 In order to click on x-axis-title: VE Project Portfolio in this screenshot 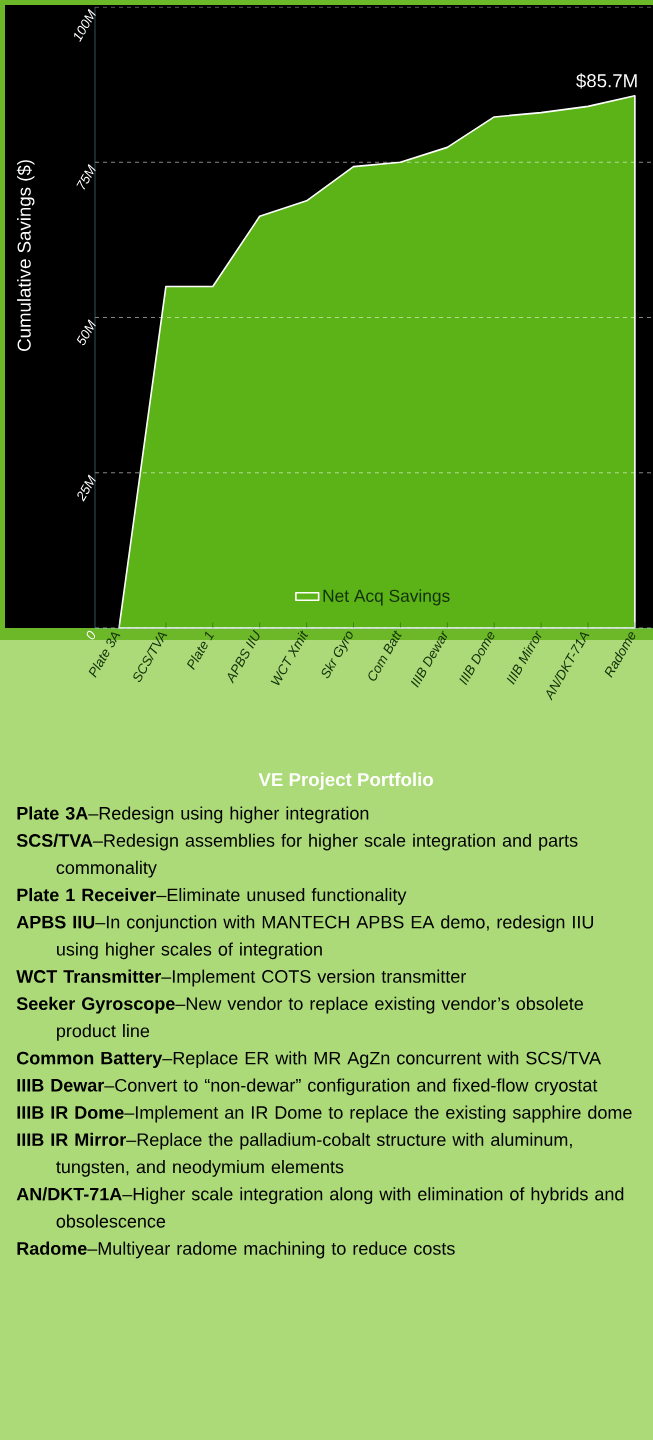, I will do `click(345, 781)`.